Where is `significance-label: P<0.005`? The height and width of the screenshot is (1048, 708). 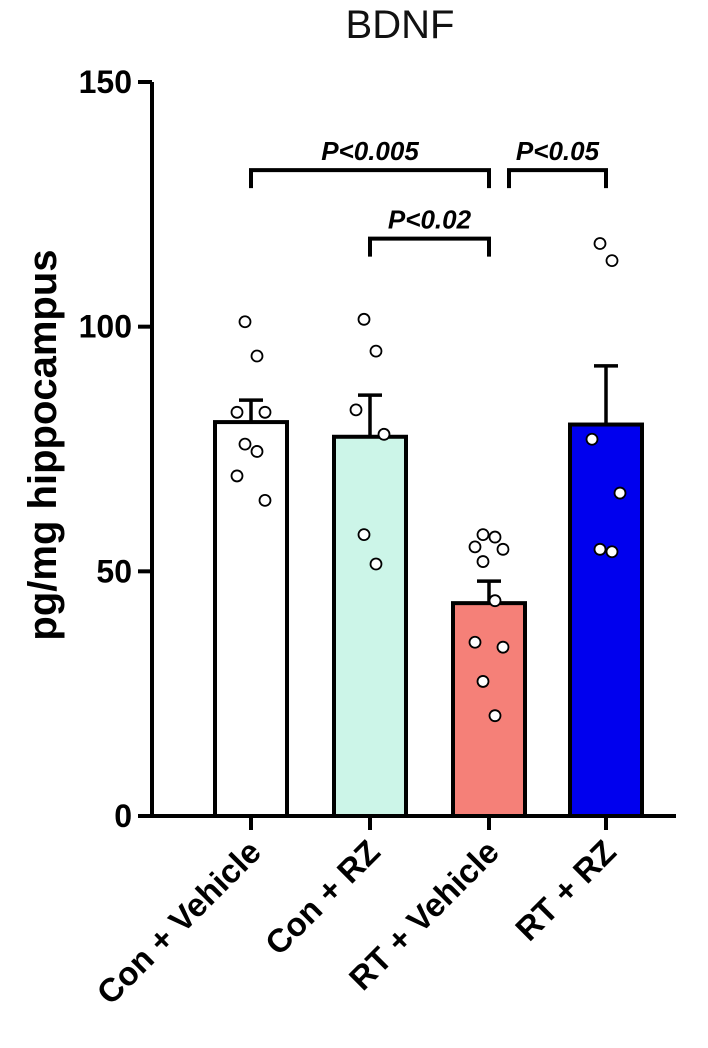
significance-label: P<0.005 is located at coordinates (370, 151).